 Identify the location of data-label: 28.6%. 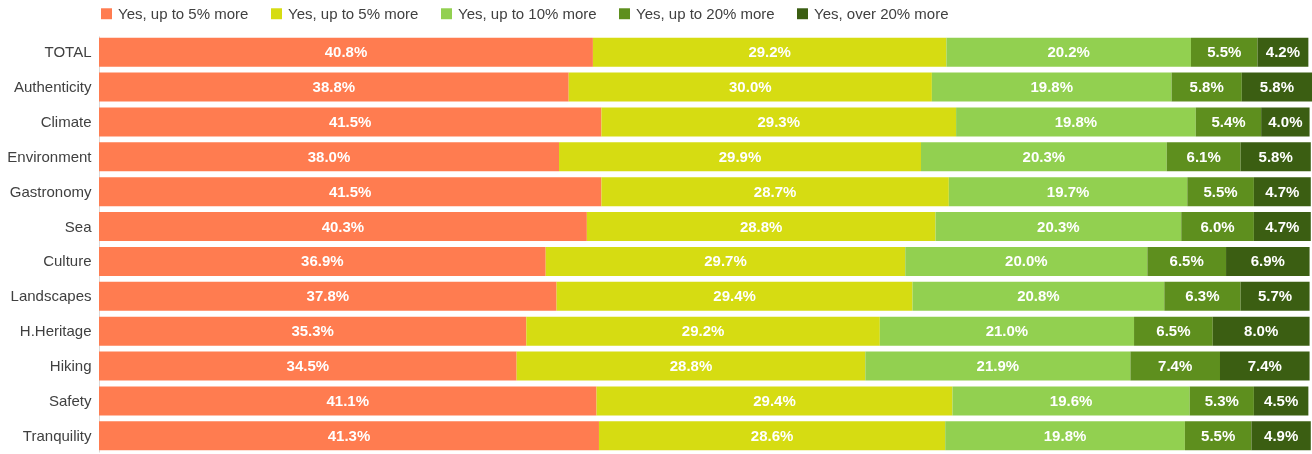
(772, 435).